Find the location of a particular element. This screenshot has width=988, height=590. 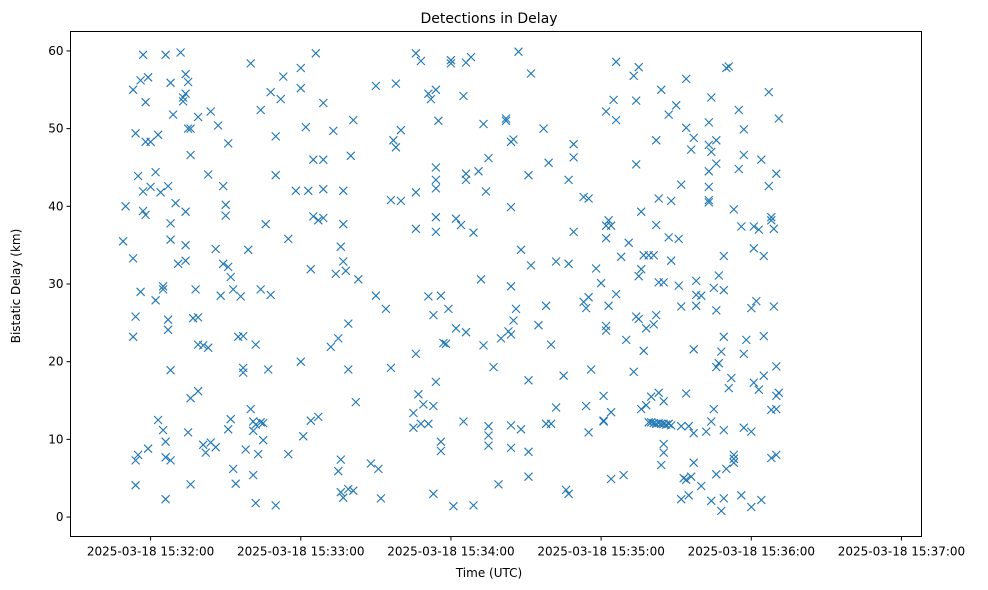

x-tick-label: 2025-03-18 15:34:00 is located at coordinates (450, 552).